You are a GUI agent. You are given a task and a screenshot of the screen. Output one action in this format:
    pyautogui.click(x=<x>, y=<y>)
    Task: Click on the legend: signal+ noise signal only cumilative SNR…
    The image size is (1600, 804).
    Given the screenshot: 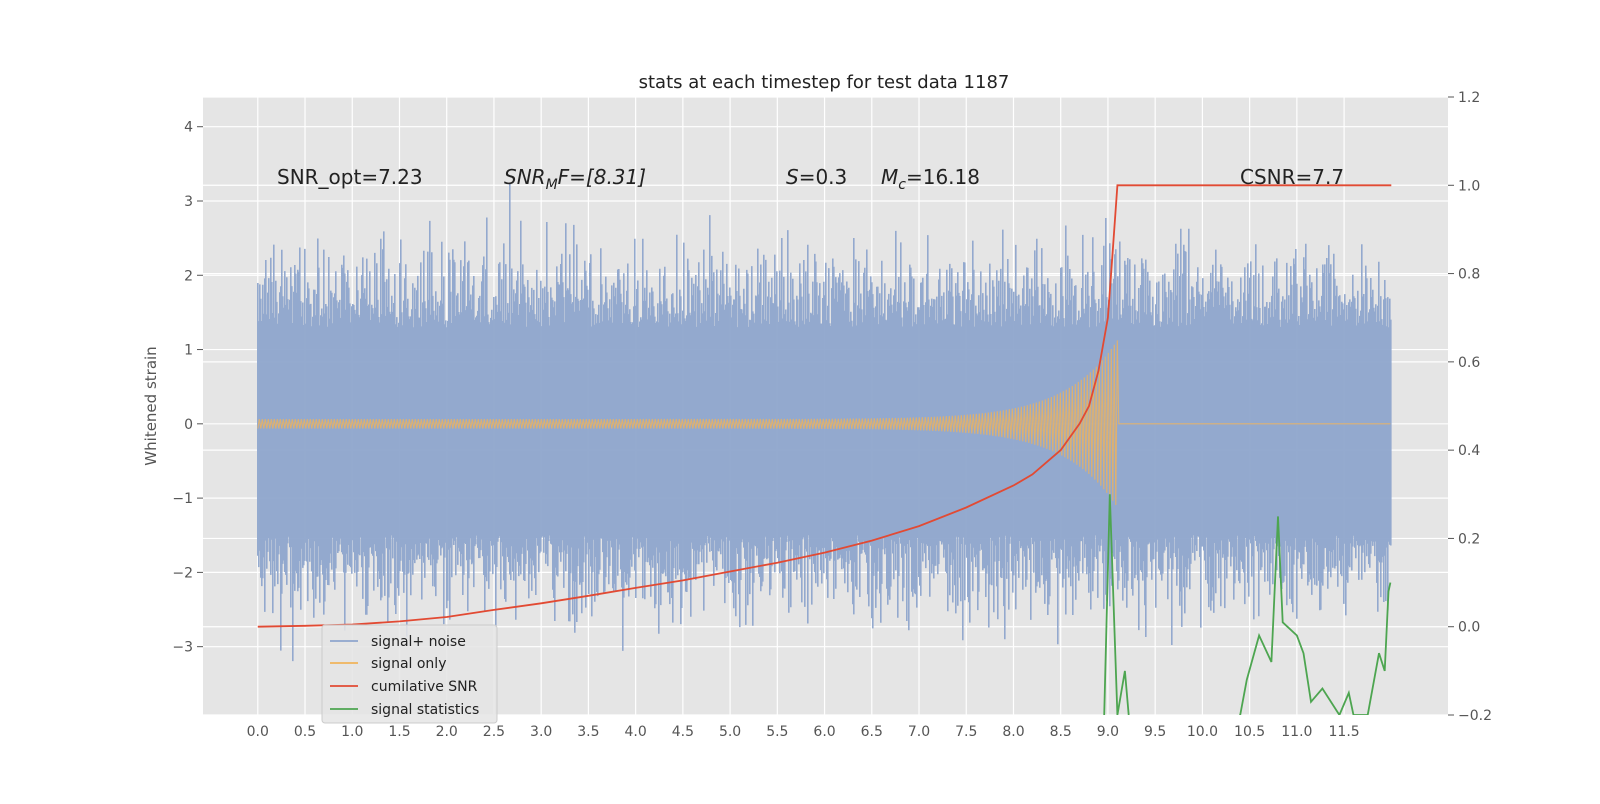 What is the action you would take?
    pyautogui.click(x=409, y=674)
    